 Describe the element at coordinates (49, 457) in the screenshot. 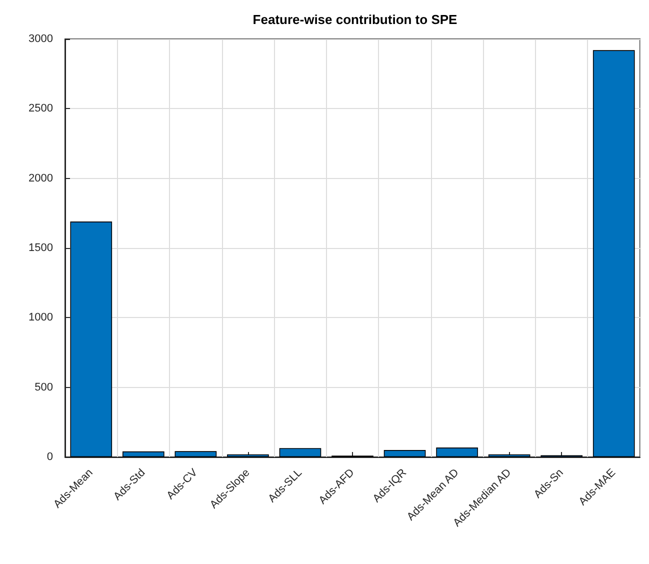

I see `y-tick-label: 0` at that location.